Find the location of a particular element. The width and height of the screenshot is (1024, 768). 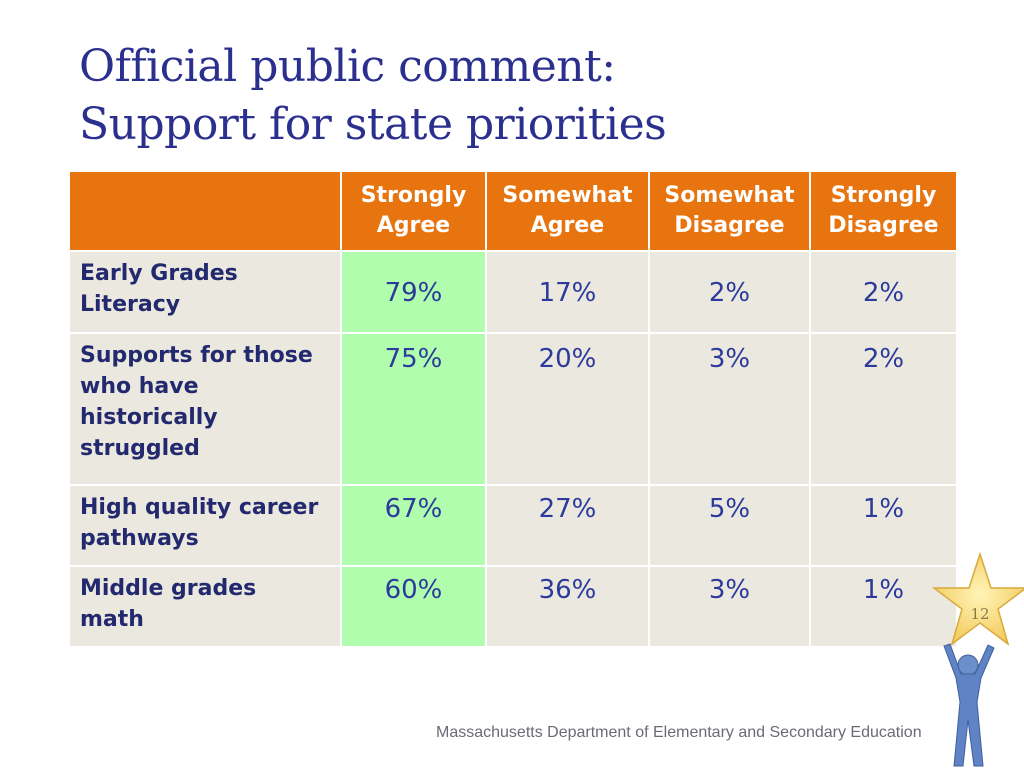

table-row: Early Grades Literacy 79% 17% 2% 2% is located at coordinates (513, 292).